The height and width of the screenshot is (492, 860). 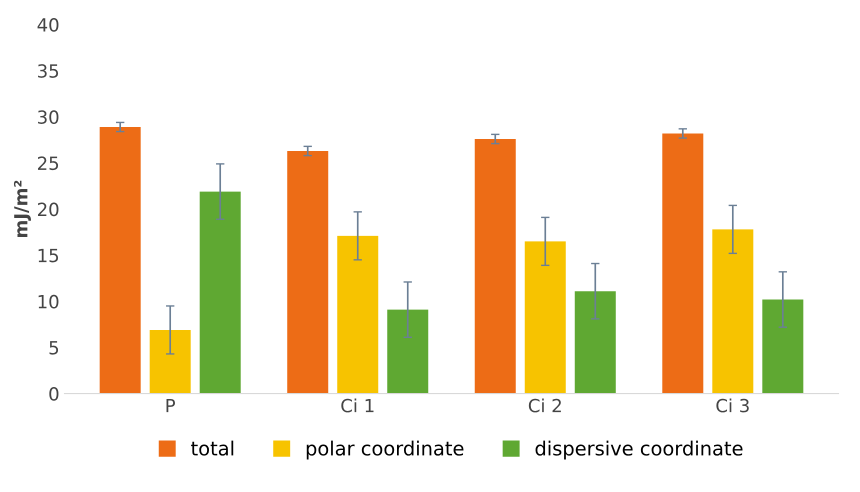 What do you see at coordinates (171, 405) in the screenshot?
I see `x-tick-label: P` at bounding box center [171, 405].